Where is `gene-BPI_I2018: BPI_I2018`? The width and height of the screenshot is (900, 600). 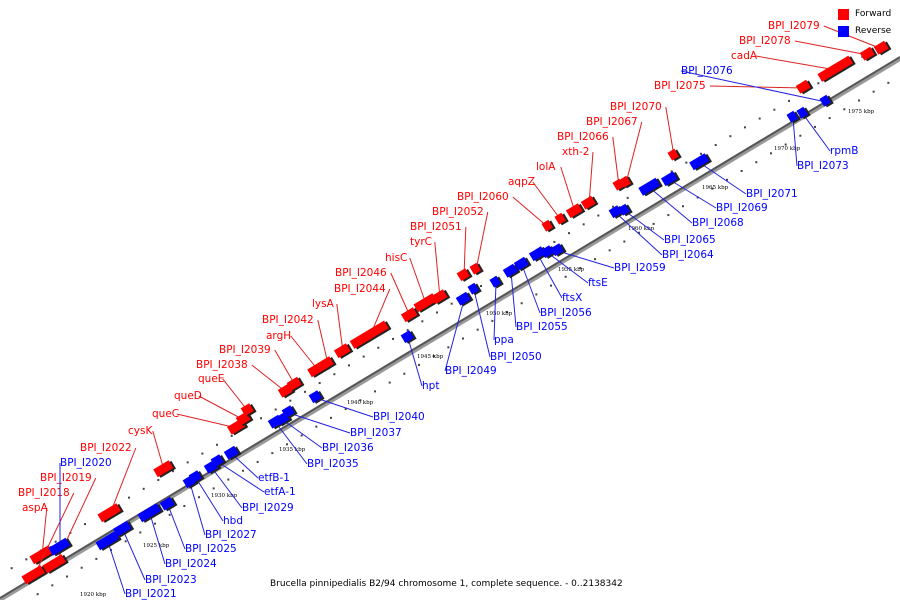 gene-BPI_I2018: BPI_I2018 is located at coordinates (46, 536).